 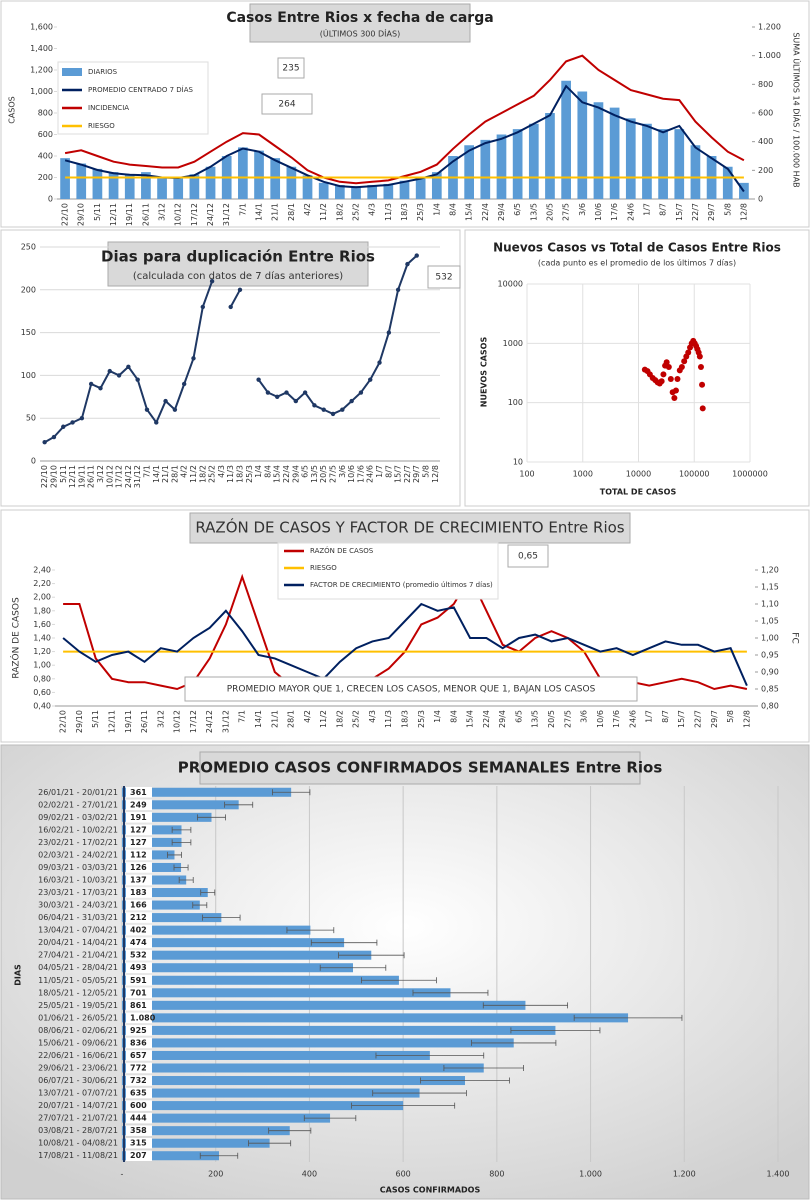 I want to click on x-tick-label: 7/1, so click(x=242, y=716).